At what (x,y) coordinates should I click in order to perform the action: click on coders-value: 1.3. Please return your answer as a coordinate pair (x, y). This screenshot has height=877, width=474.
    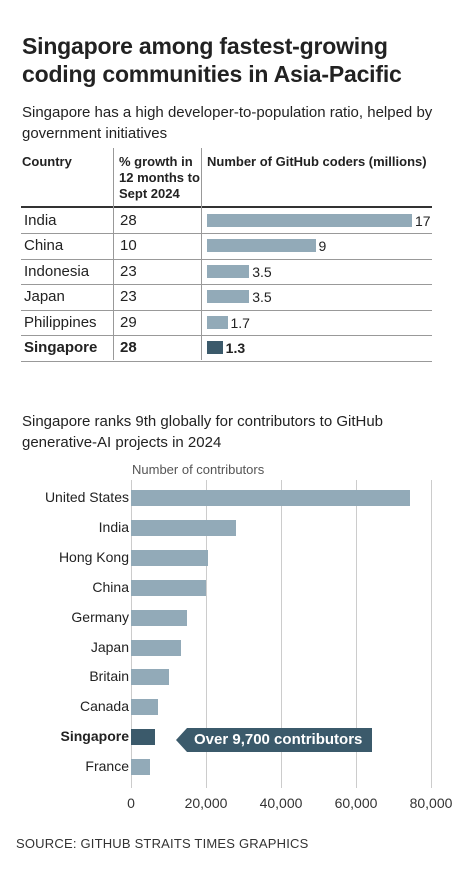
    Looking at the image, I should click on (235, 348).